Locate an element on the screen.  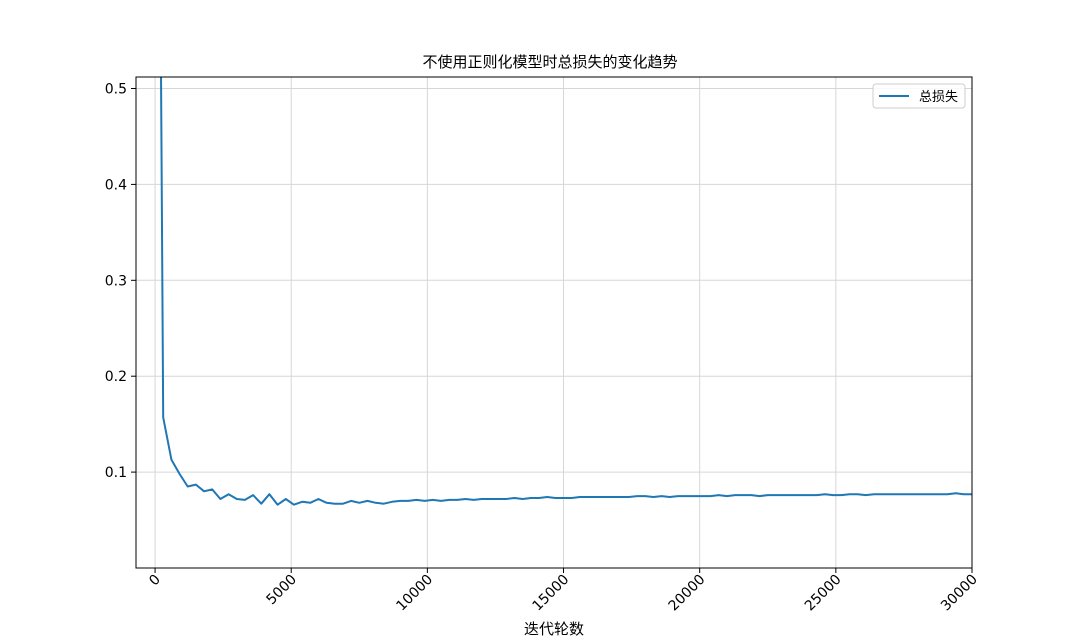
y-axis-ticks: 0.1 0.2 0.3 0.4 0.5 is located at coordinates (120, 281).